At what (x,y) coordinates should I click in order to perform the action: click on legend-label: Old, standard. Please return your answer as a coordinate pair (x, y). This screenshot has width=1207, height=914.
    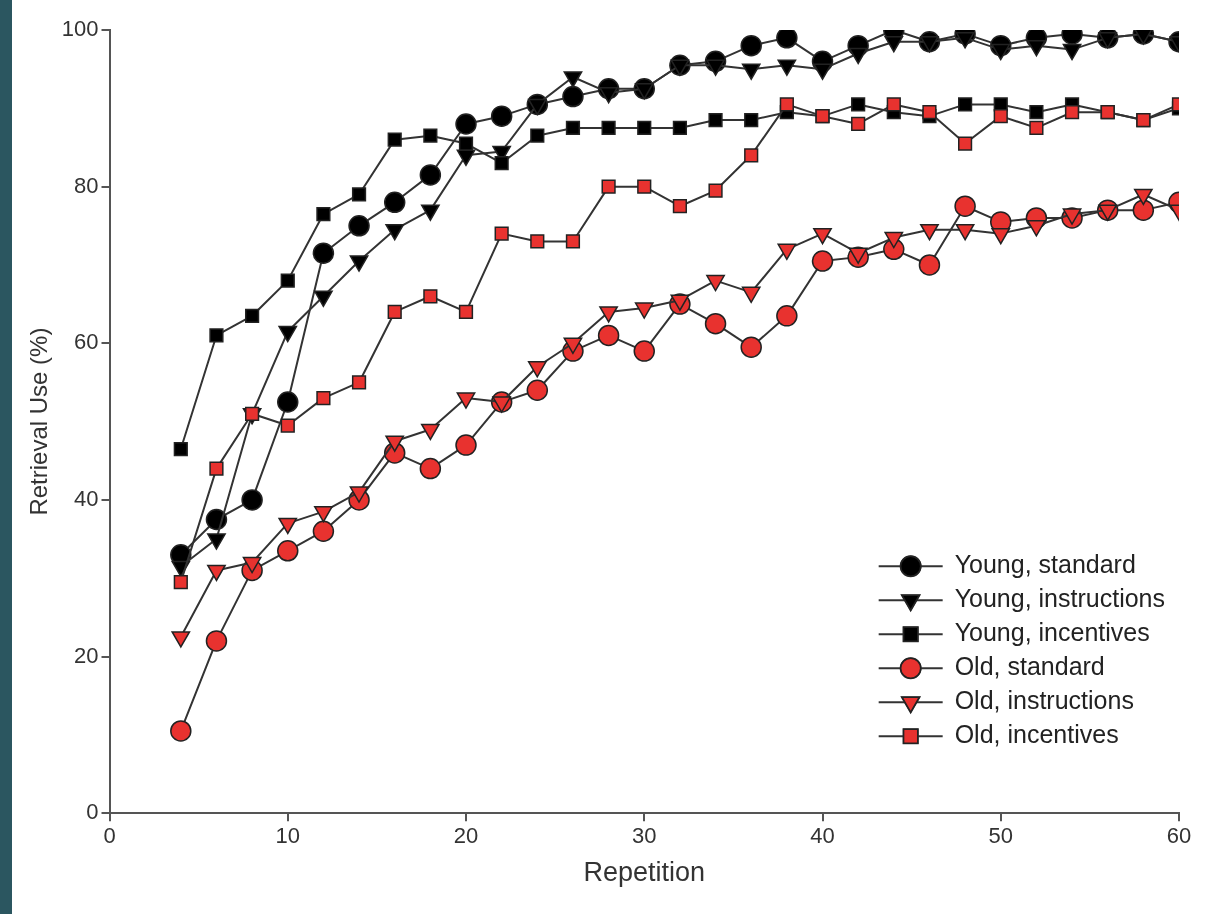
    Looking at the image, I should click on (1029, 666).